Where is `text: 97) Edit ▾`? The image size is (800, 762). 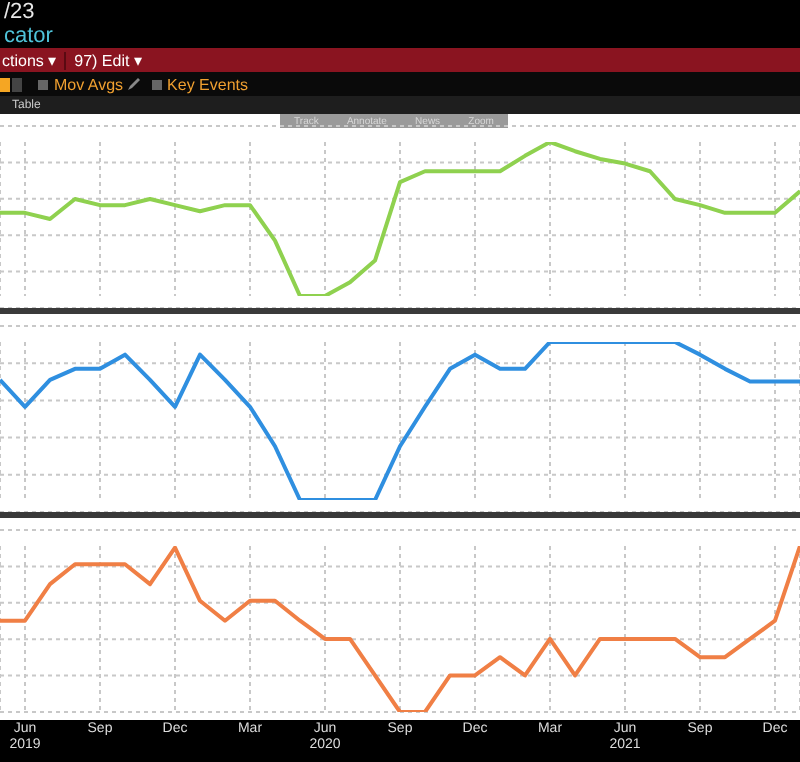 text: 97) Edit ▾ is located at coordinates (108, 60).